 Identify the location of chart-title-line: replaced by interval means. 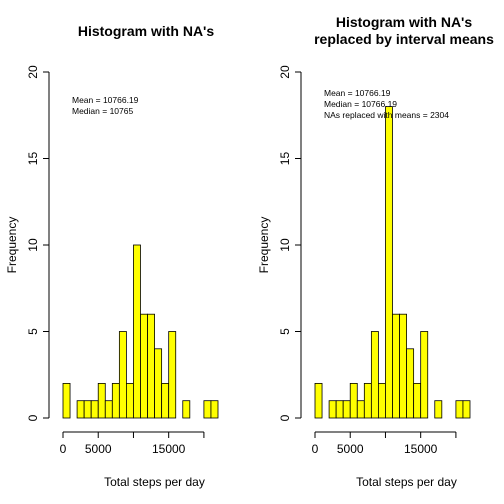
(404, 39).